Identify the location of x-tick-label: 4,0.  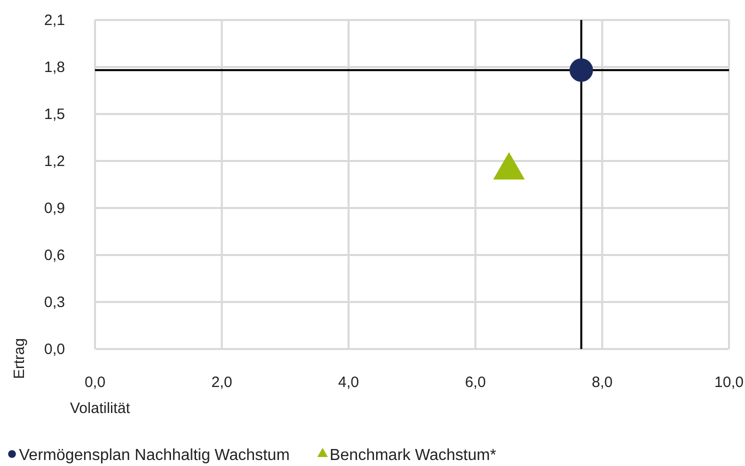
(349, 382).